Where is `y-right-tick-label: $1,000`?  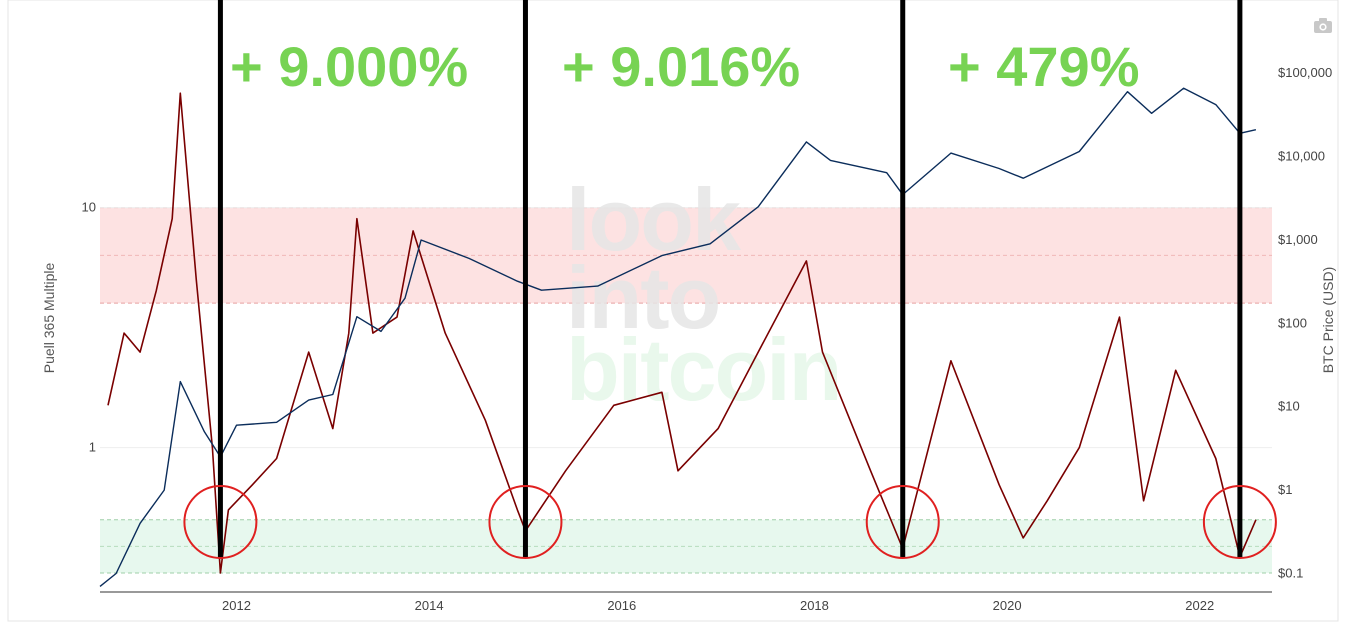 y-right-tick-label: $1,000 is located at coordinates (1298, 239).